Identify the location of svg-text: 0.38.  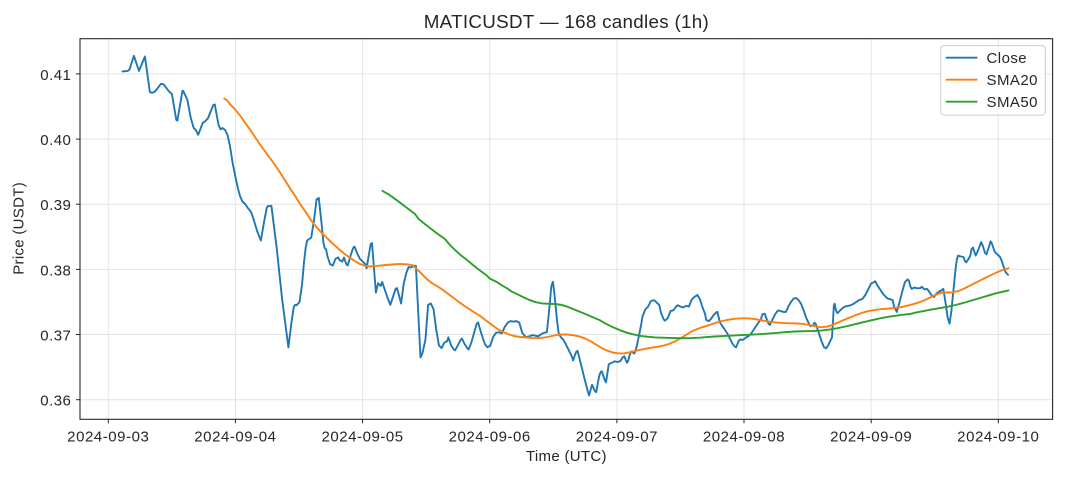
(55, 270).